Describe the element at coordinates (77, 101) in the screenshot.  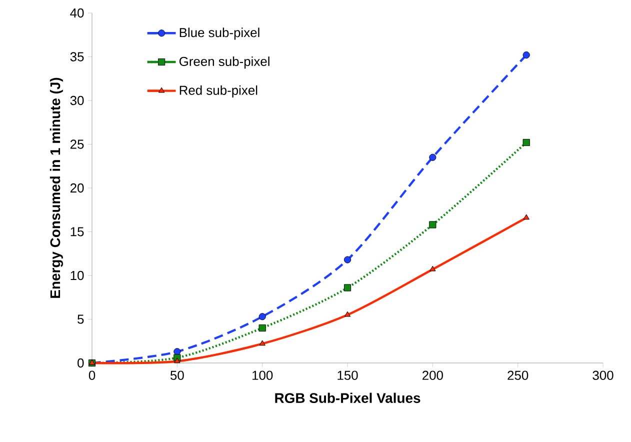
I see `y-tick-label: 30` at that location.